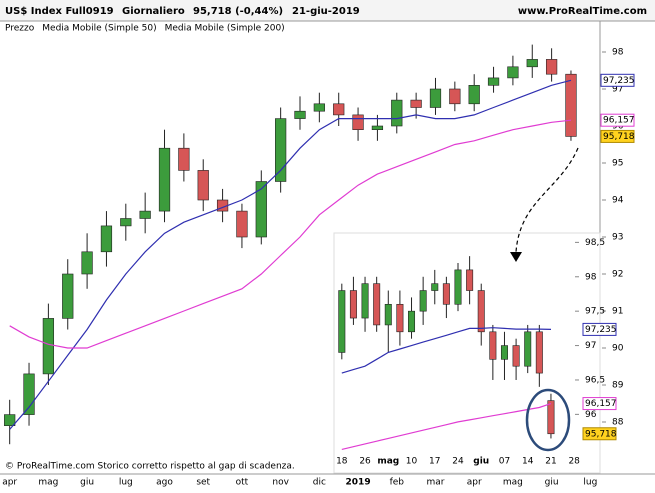 The width and height of the screenshot is (655, 493). What do you see at coordinates (458, 462) in the screenshot?
I see `x-tick-label: 24` at bounding box center [458, 462].